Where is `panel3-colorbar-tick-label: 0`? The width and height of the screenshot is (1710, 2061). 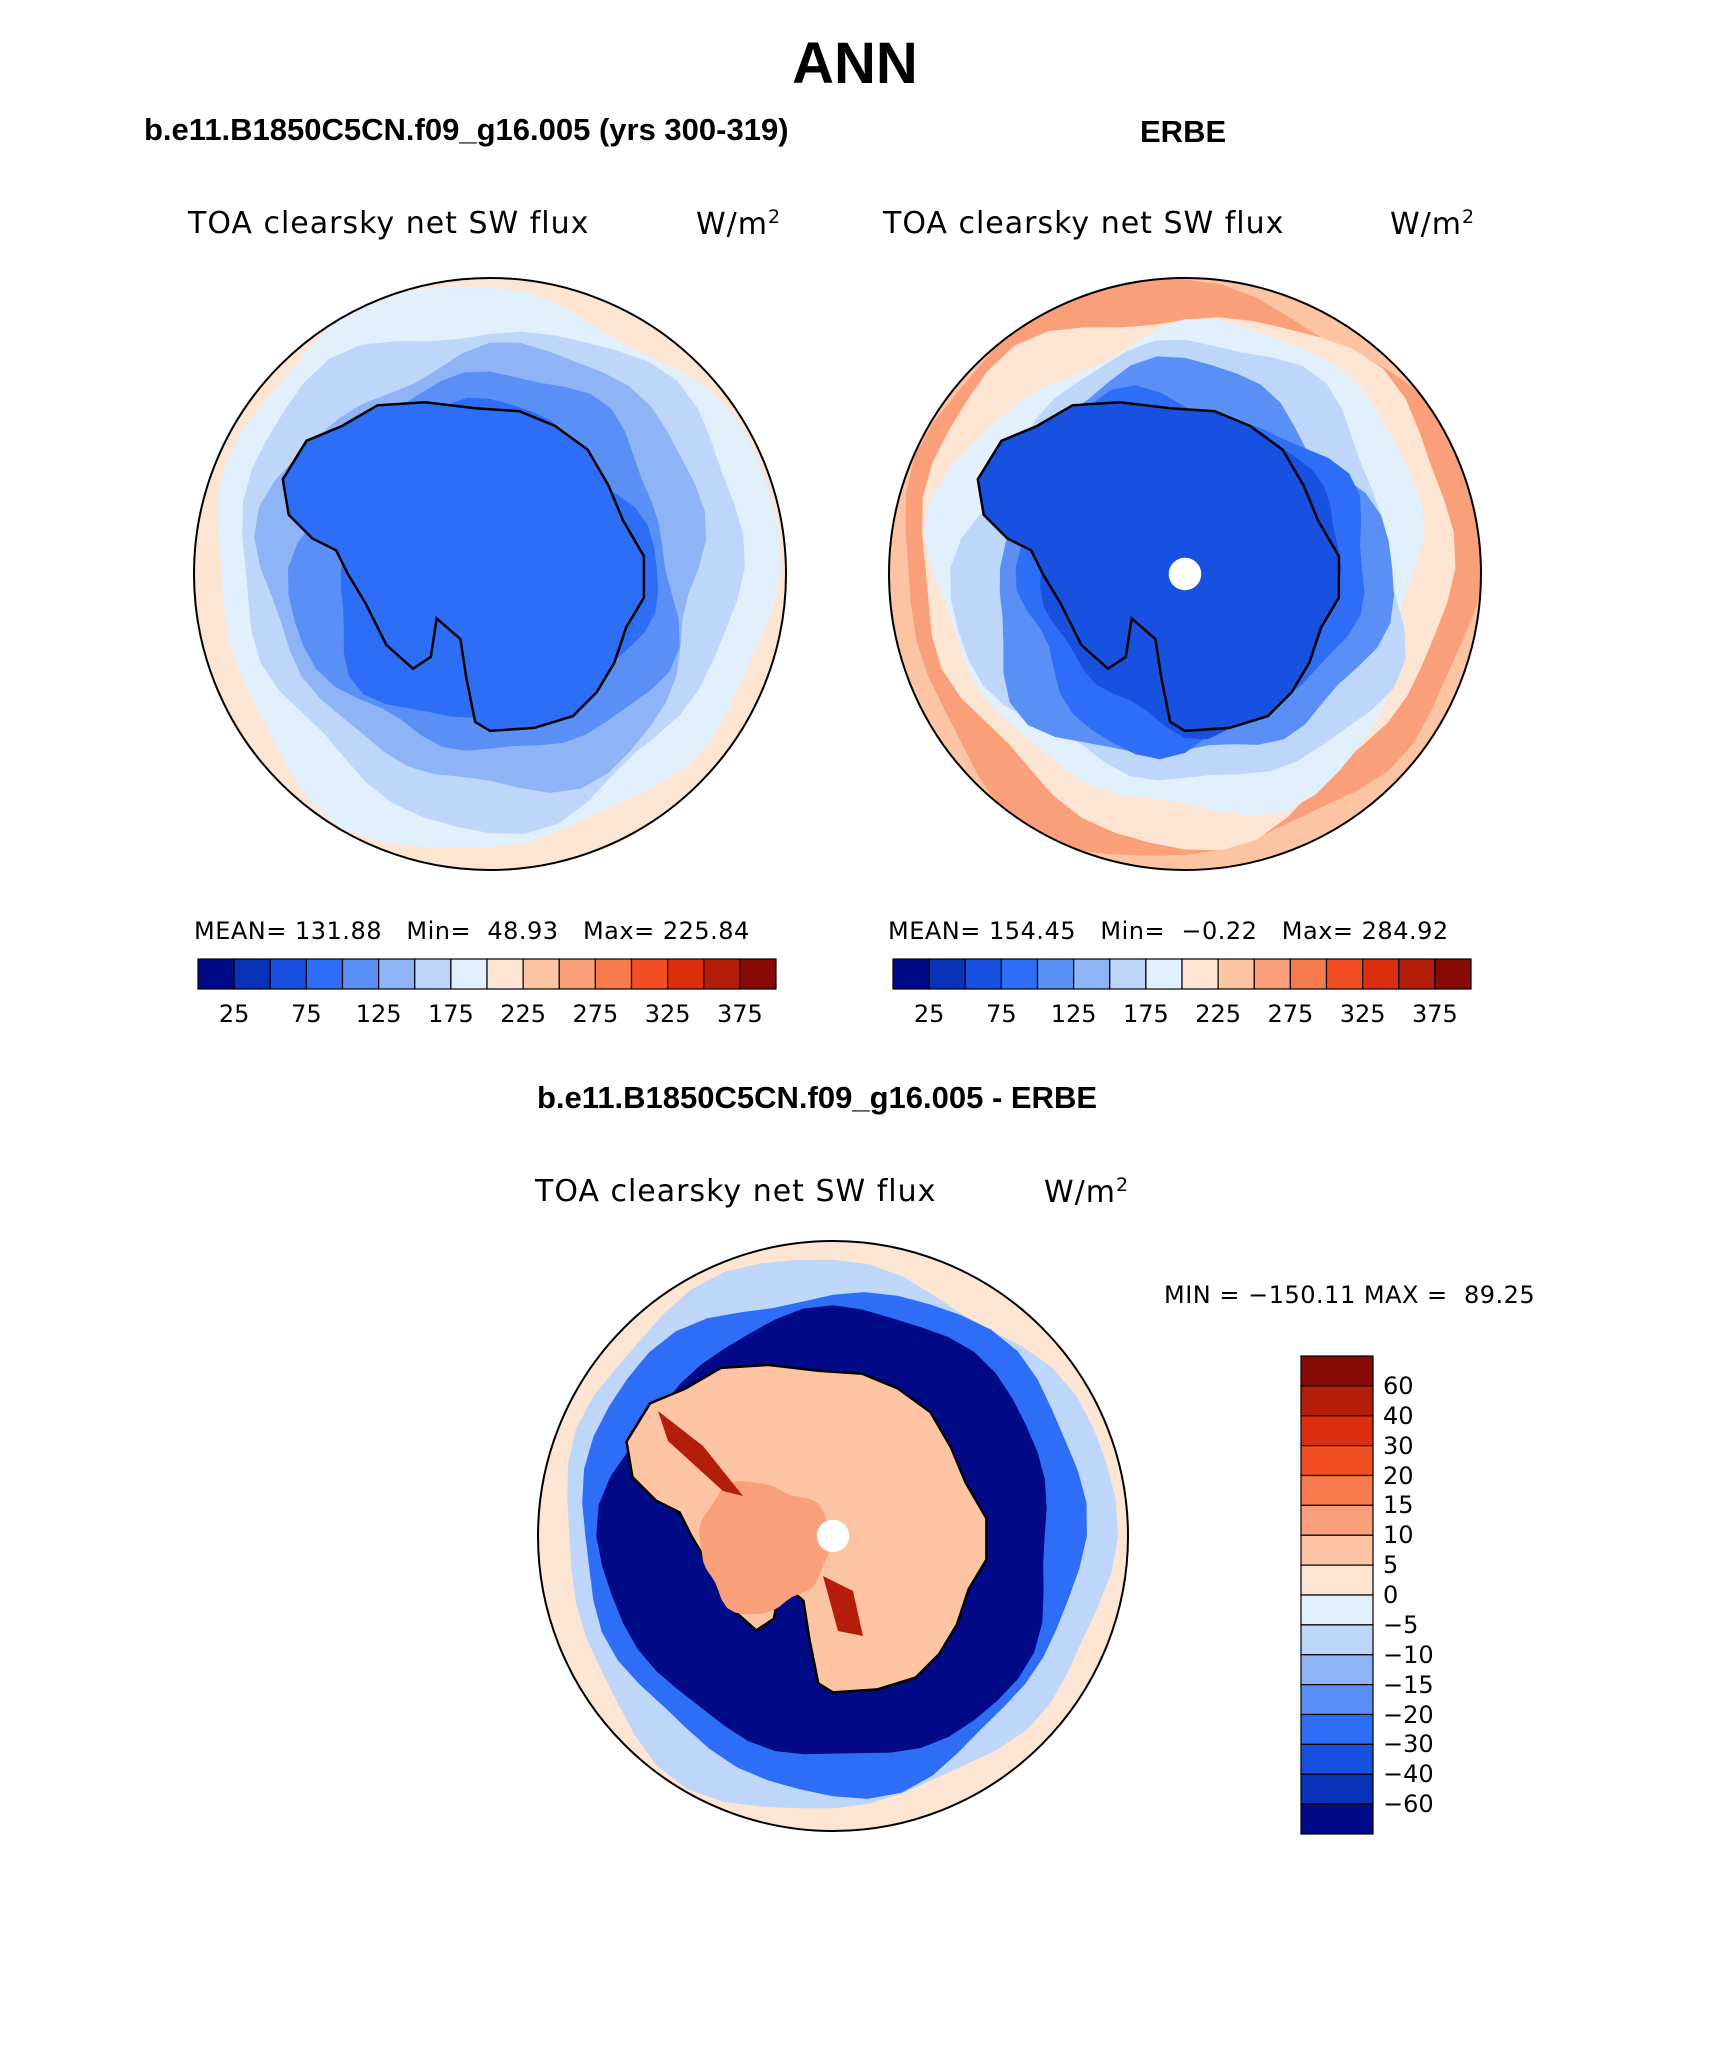 panel3-colorbar-tick-label: 0 is located at coordinates (1391, 1595).